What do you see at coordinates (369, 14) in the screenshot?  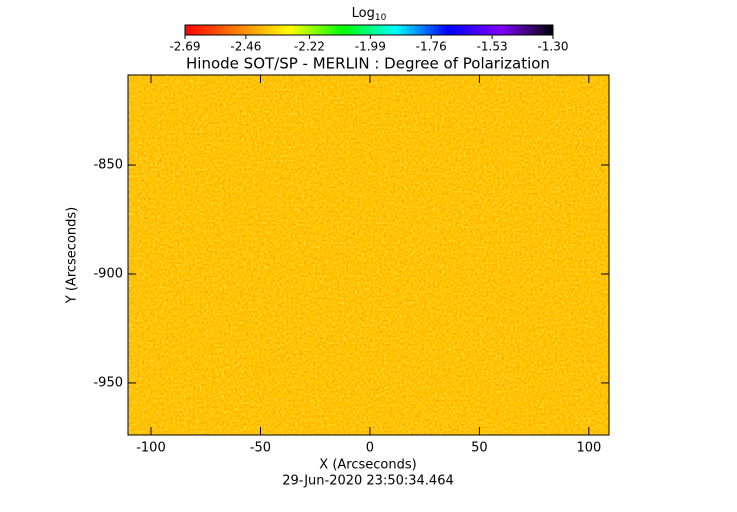 I see `colorbar-label: Log10` at bounding box center [369, 14].